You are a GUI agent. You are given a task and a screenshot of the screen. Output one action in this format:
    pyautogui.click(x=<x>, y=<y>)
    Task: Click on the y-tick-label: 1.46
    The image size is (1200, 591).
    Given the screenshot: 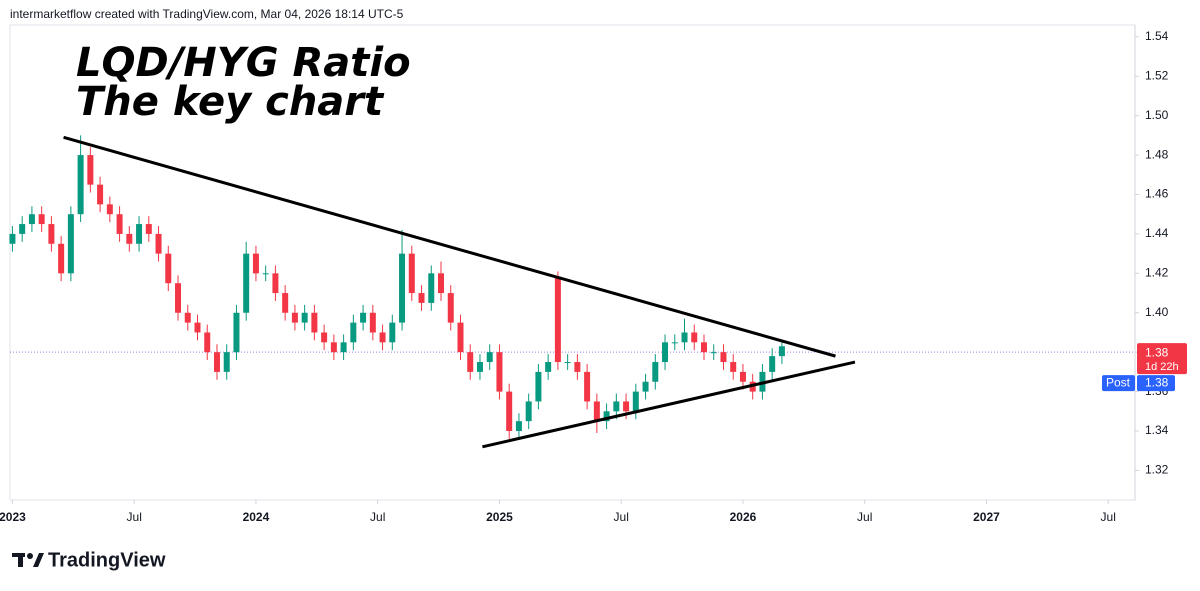 What is the action you would take?
    pyautogui.click(x=1157, y=194)
    